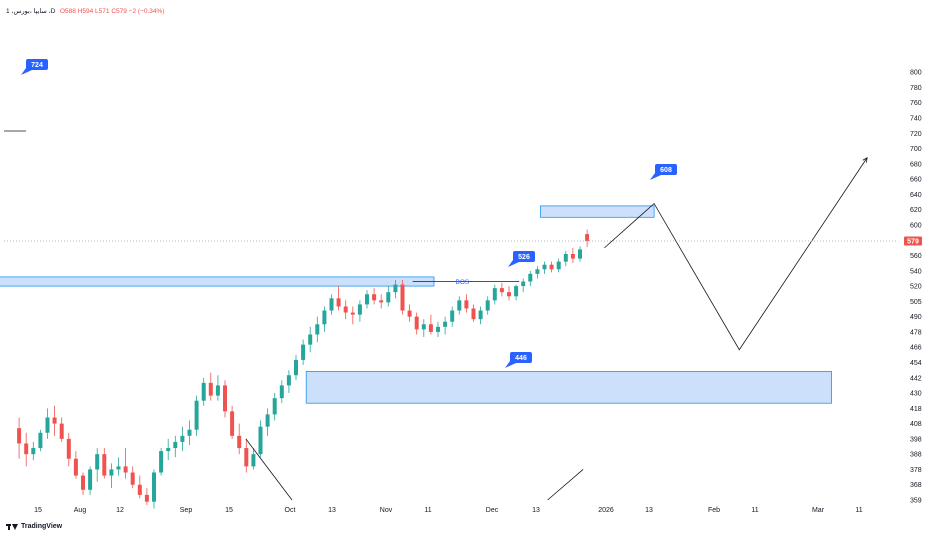 Image resolution: width=936 pixels, height=534 pixels. Describe the element at coordinates (492, 510) in the screenshot. I see `x-tick-label: Dec` at that location.